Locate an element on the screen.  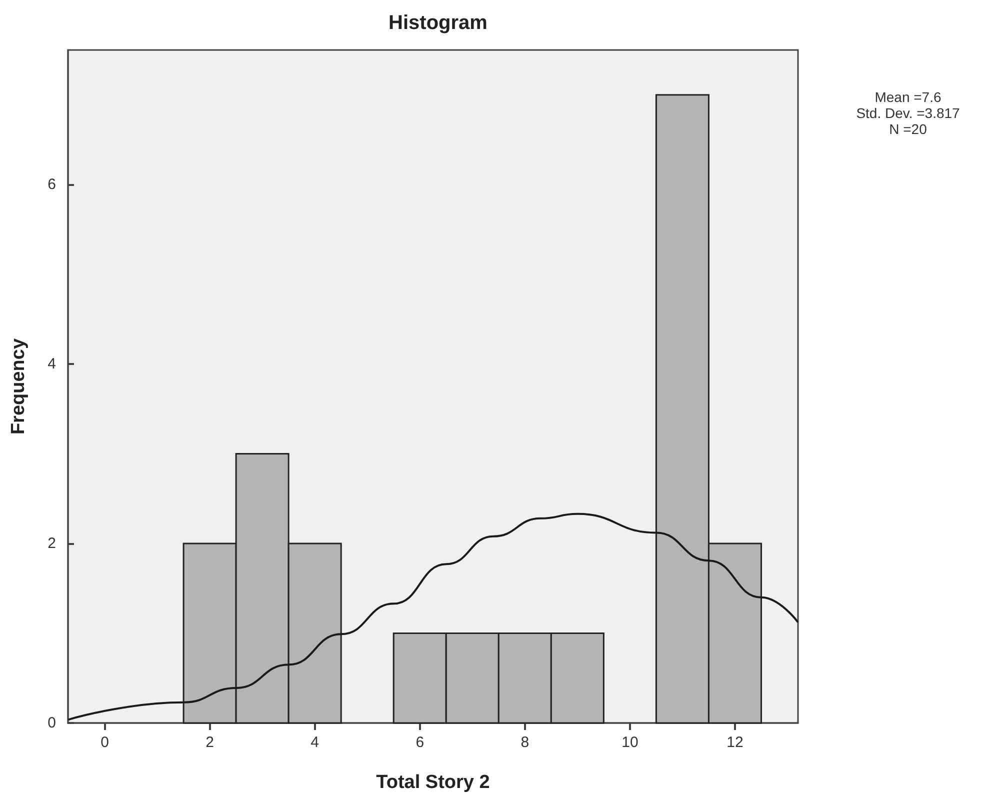
y-tick-label: 4 is located at coordinates (52, 364).